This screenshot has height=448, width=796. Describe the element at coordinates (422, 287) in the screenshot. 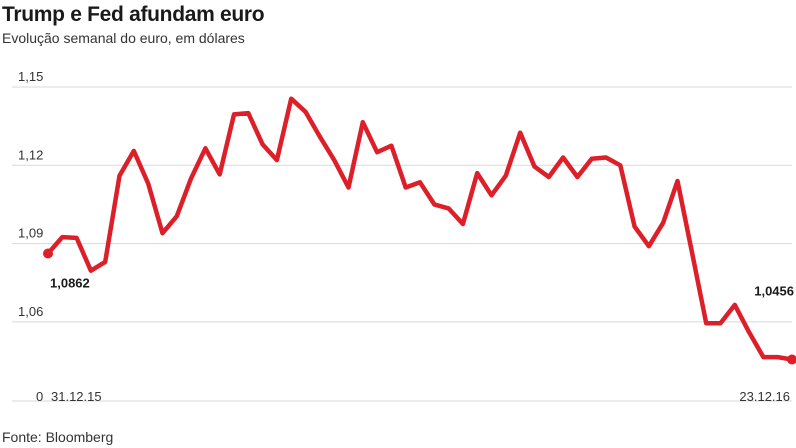

I see `data-labels: 1,0862 1,0456` at that location.